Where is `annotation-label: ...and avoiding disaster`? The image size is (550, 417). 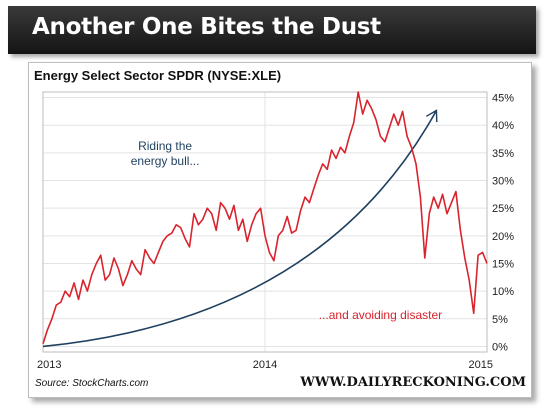 annotation-label: ...and avoiding disaster is located at coordinates (380, 315).